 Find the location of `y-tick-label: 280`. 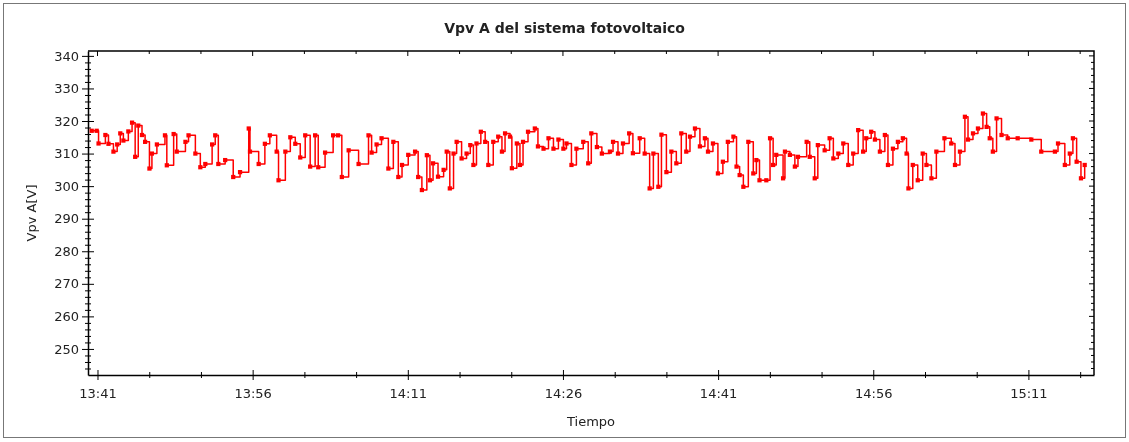

y-tick-label: 280 is located at coordinates (66, 251).